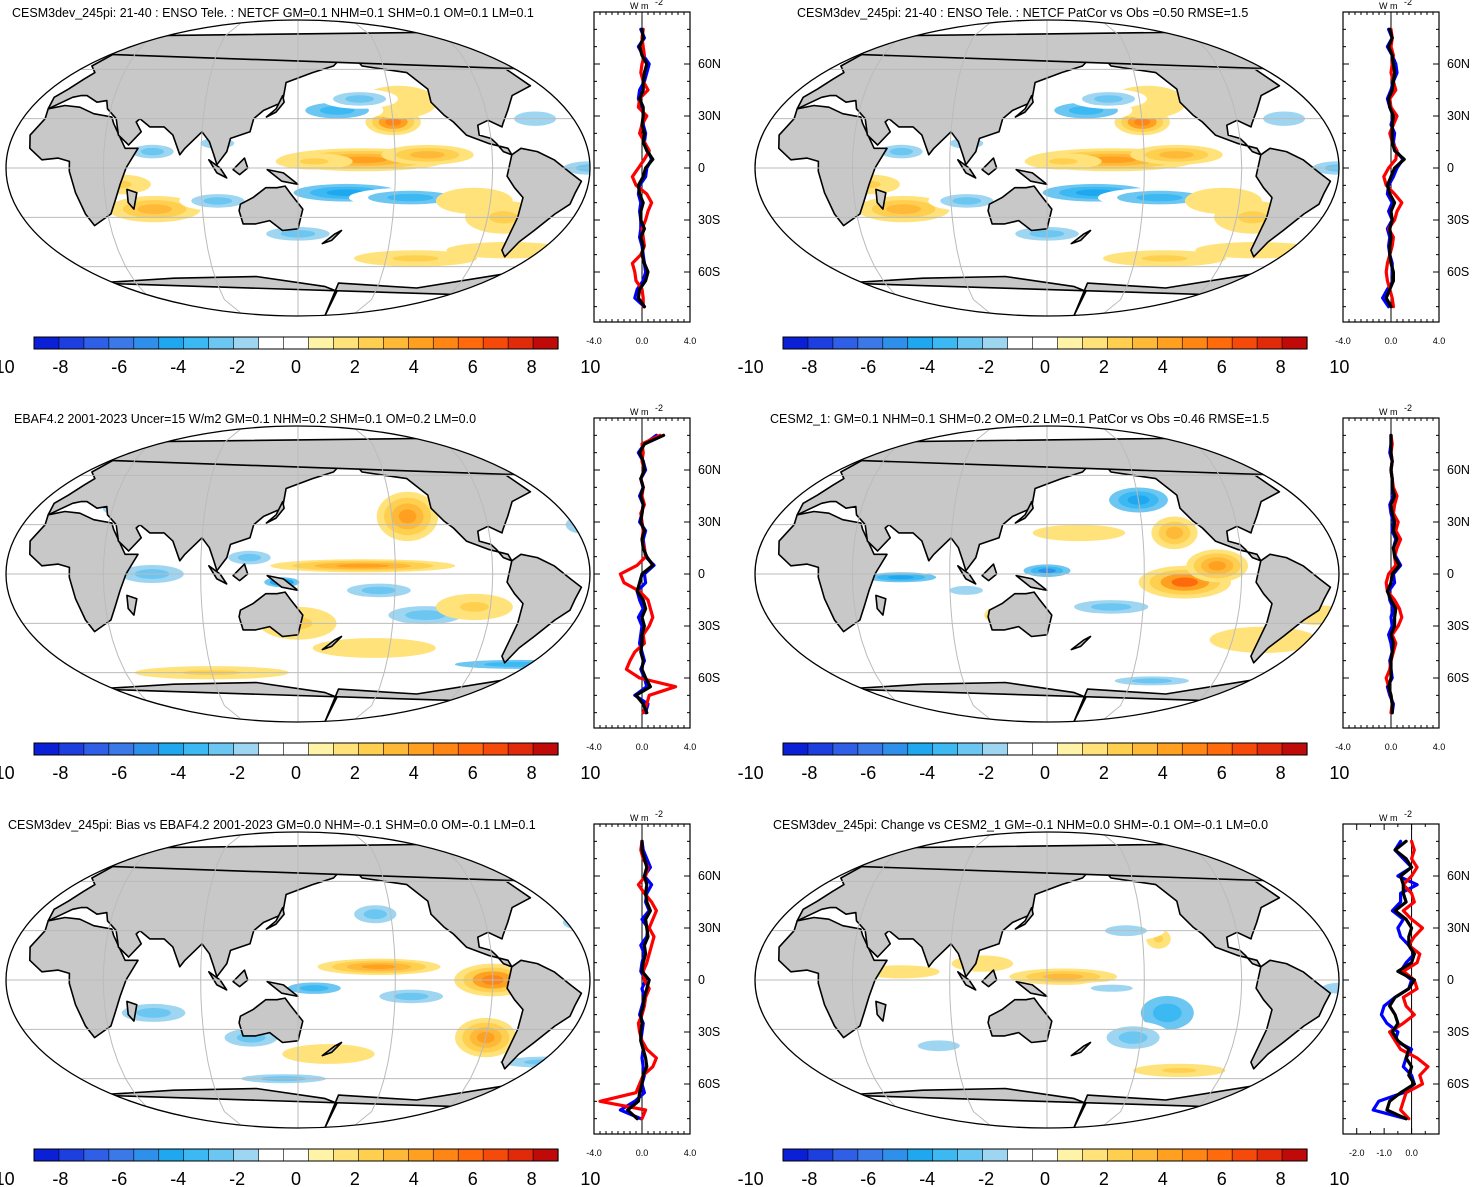 Image resolution: width=1483 pixels, height=1187 pixels. What do you see at coordinates (1391, 979) in the screenshot?
I see `plot-area` at bounding box center [1391, 979].